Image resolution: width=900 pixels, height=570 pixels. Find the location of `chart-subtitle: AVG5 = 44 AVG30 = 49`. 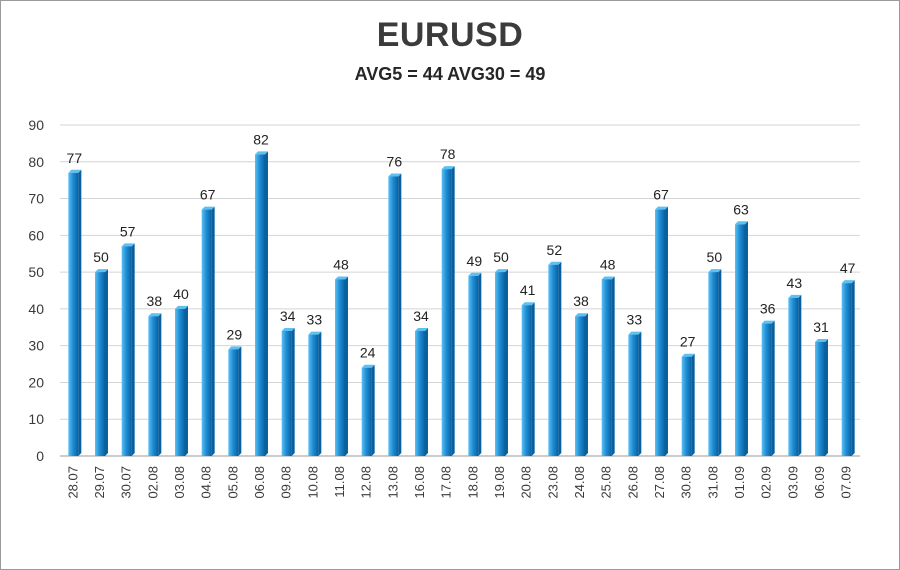

chart-subtitle: AVG5 = 44 AVG30 = 49 is located at coordinates (450, 74).